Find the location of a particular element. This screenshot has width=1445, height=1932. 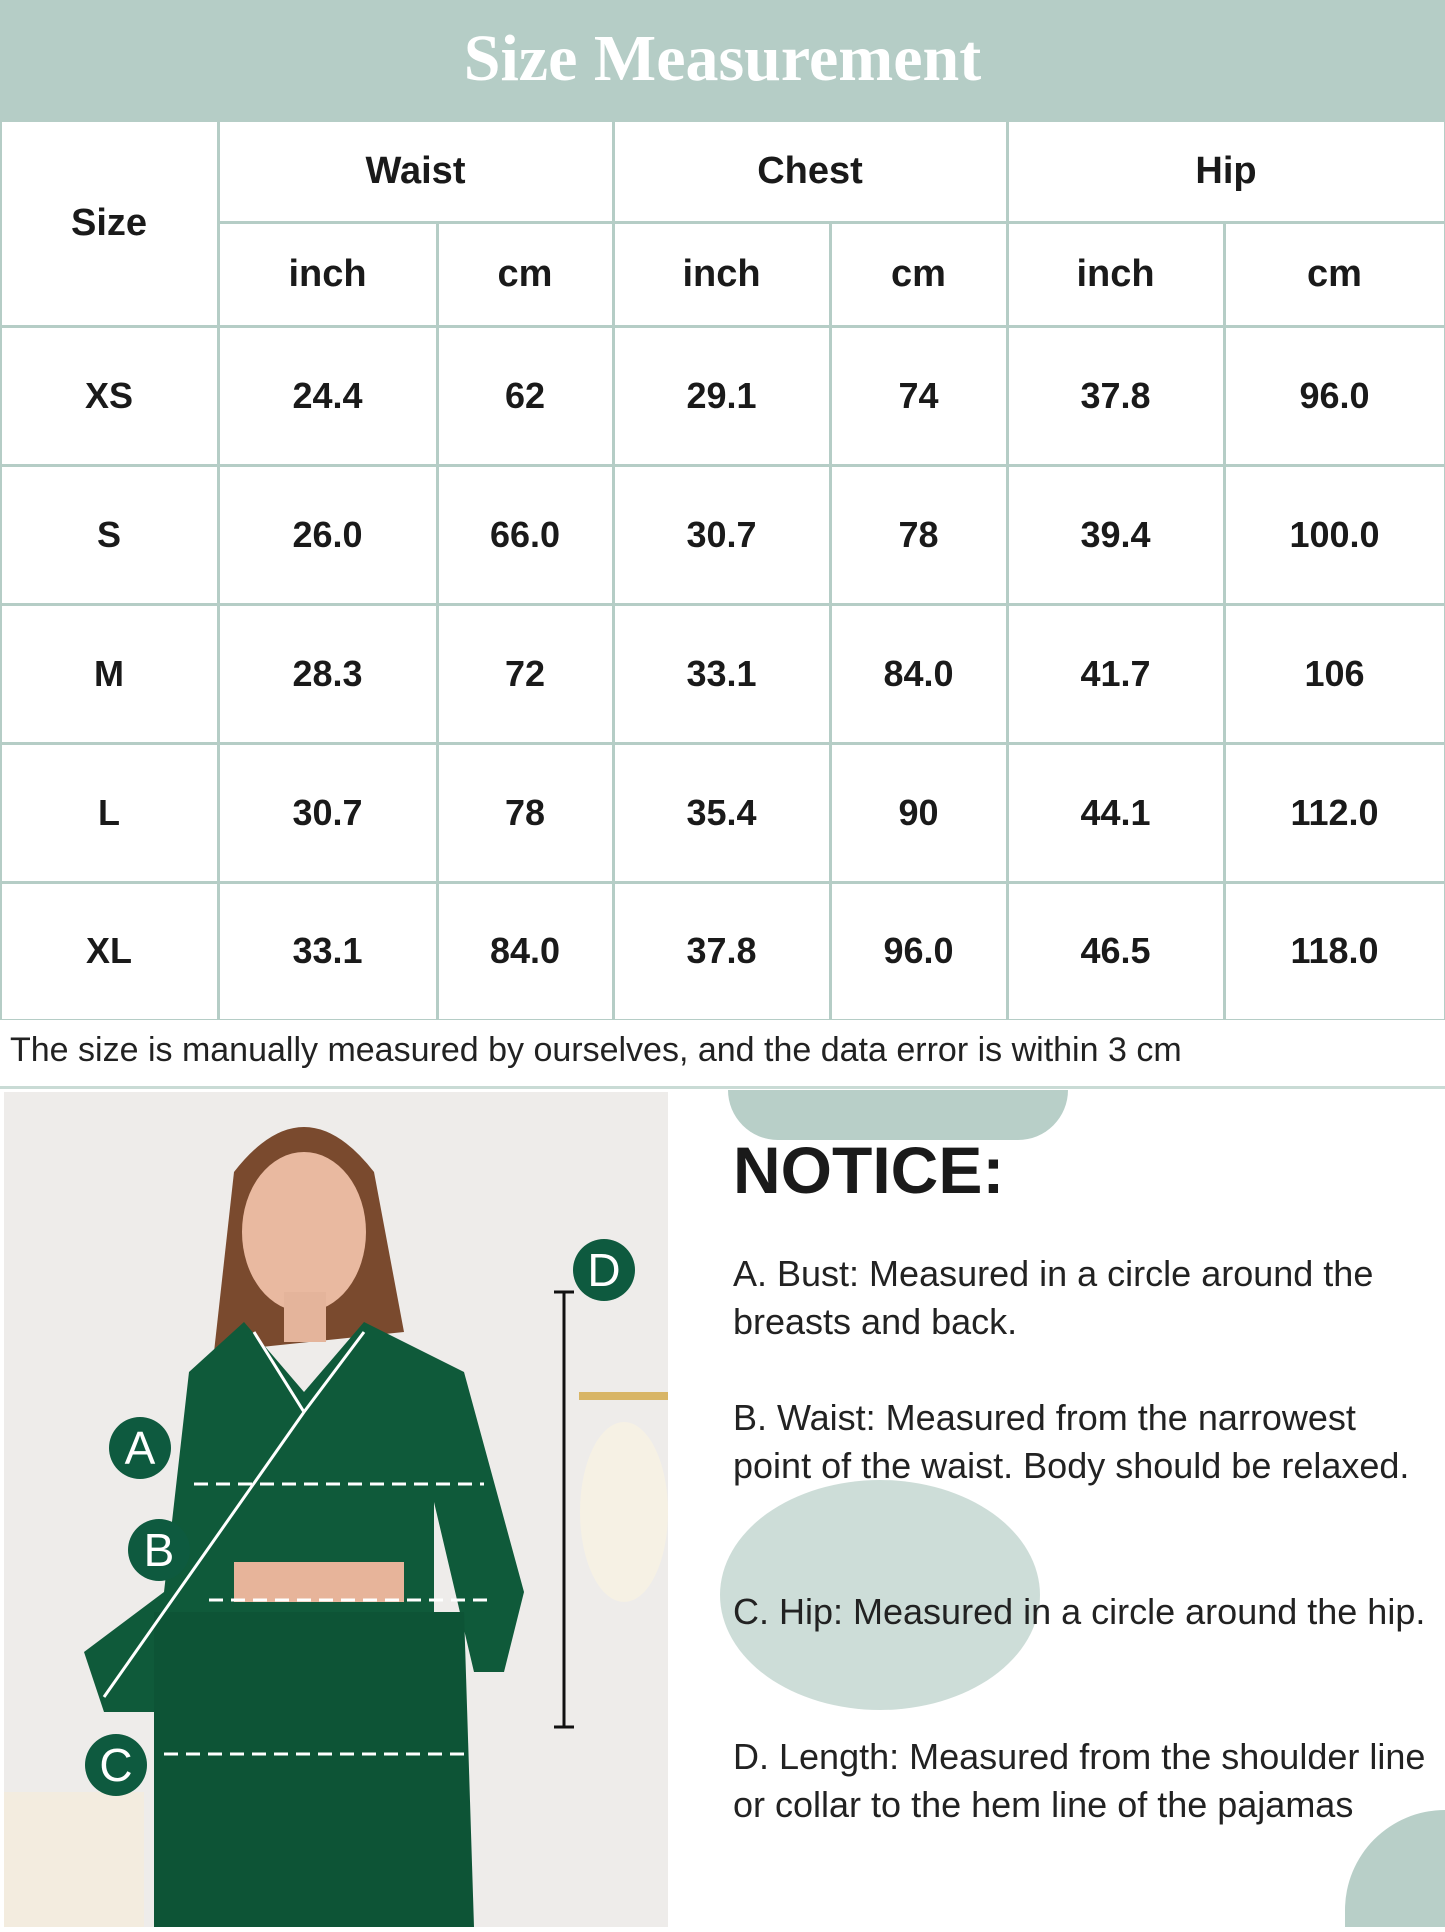

marker-b: B is located at coordinates (159, 1550).